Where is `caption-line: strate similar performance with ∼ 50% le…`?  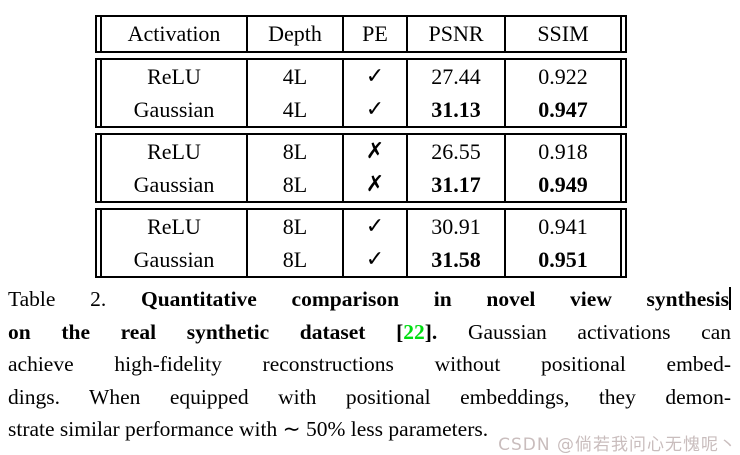
caption-line: strate similar performance with ∼ 50% le… is located at coordinates (369, 429).